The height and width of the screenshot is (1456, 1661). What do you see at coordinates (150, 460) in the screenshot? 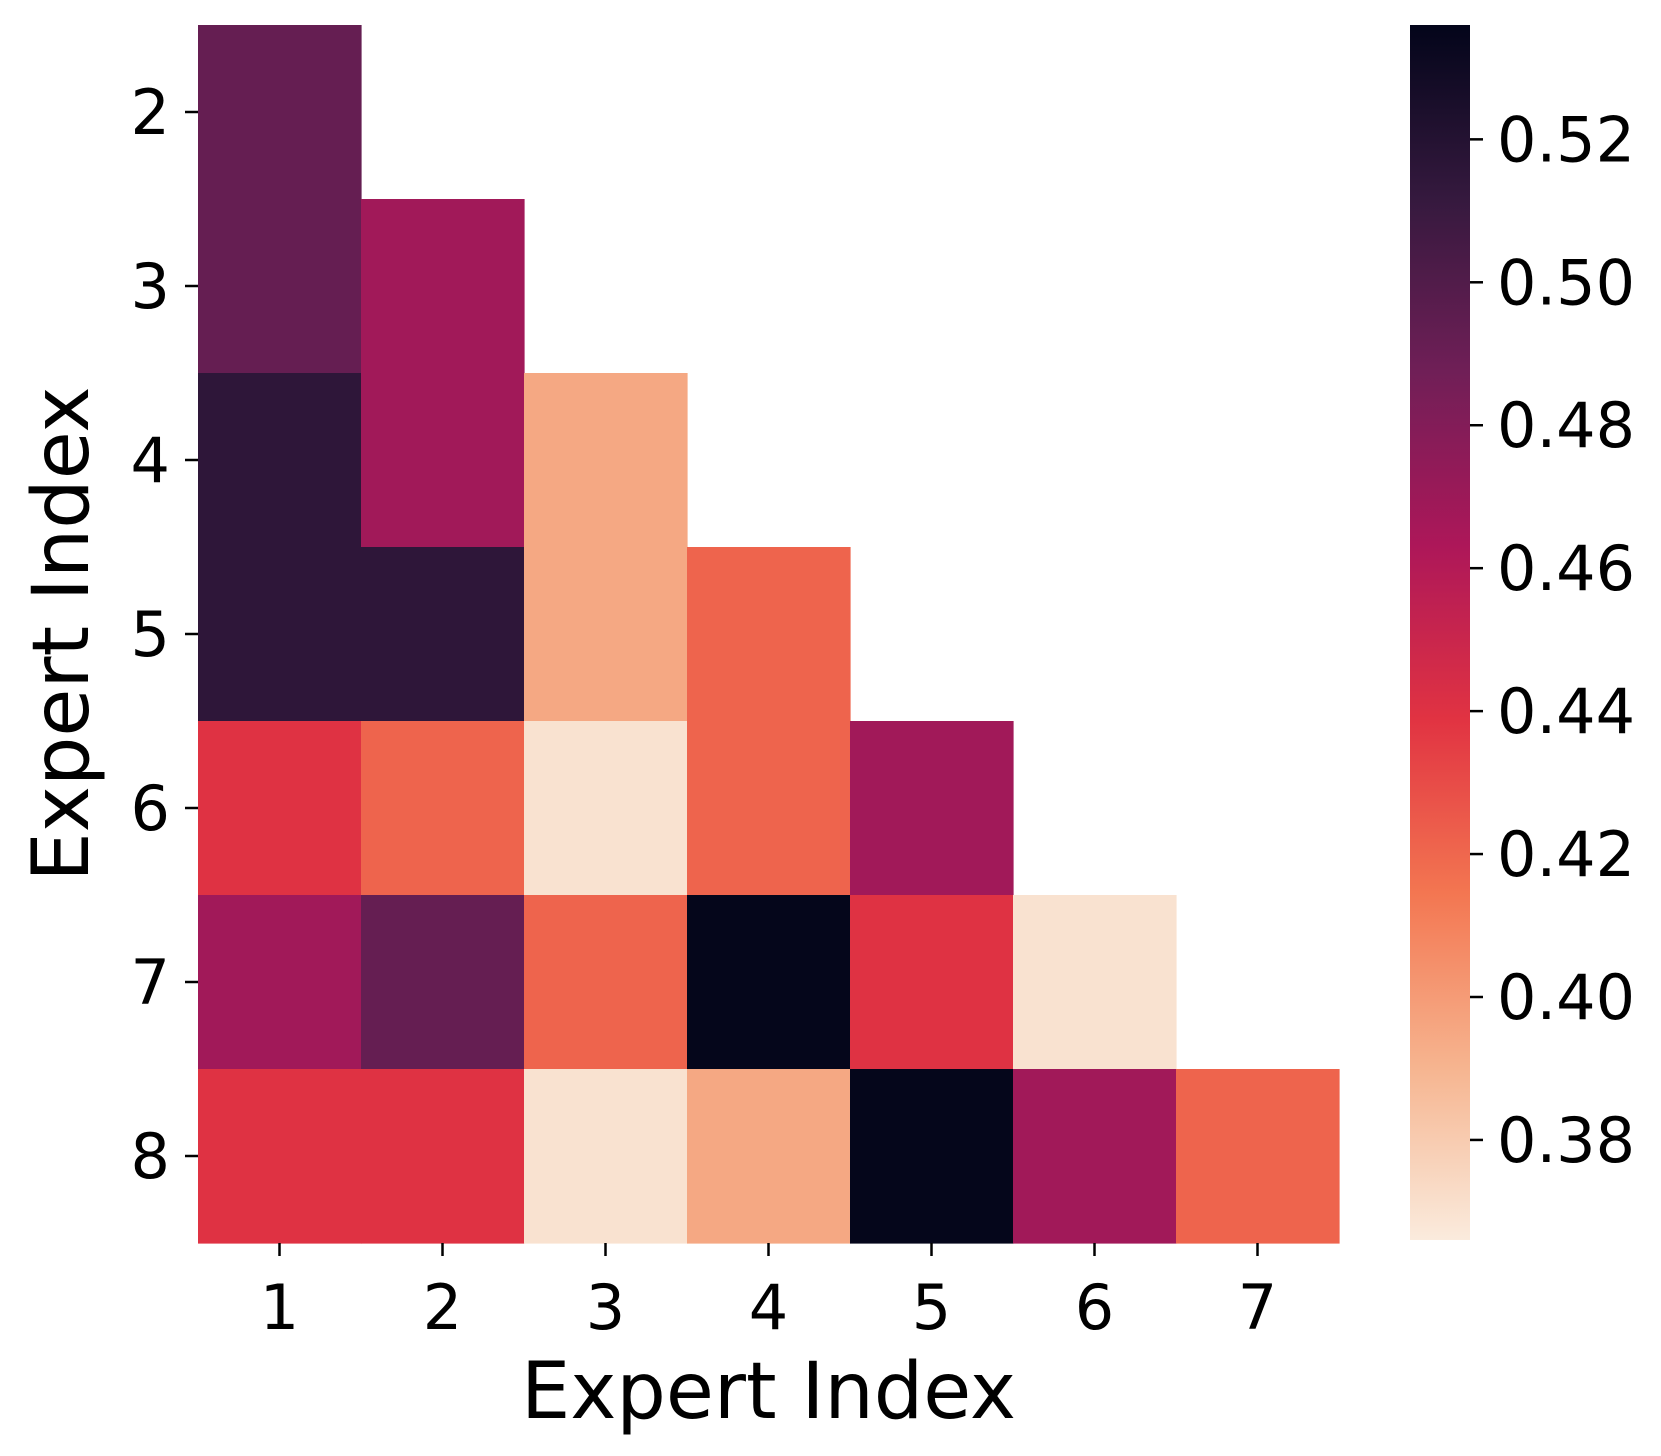
I see `y-tick-label: 4` at bounding box center [150, 460].